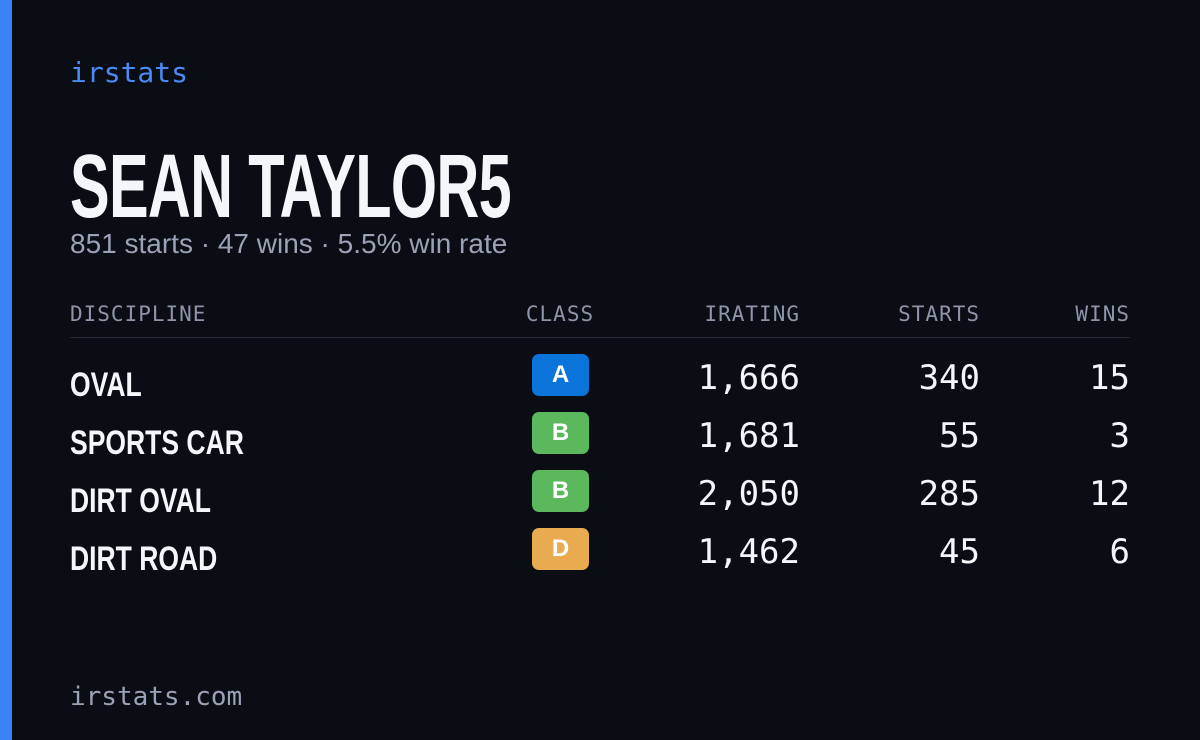  Describe the element at coordinates (289, 243) in the screenshot. I see `player-summary: 851 starts · 47 wins · 5.5% win rate` at that location.